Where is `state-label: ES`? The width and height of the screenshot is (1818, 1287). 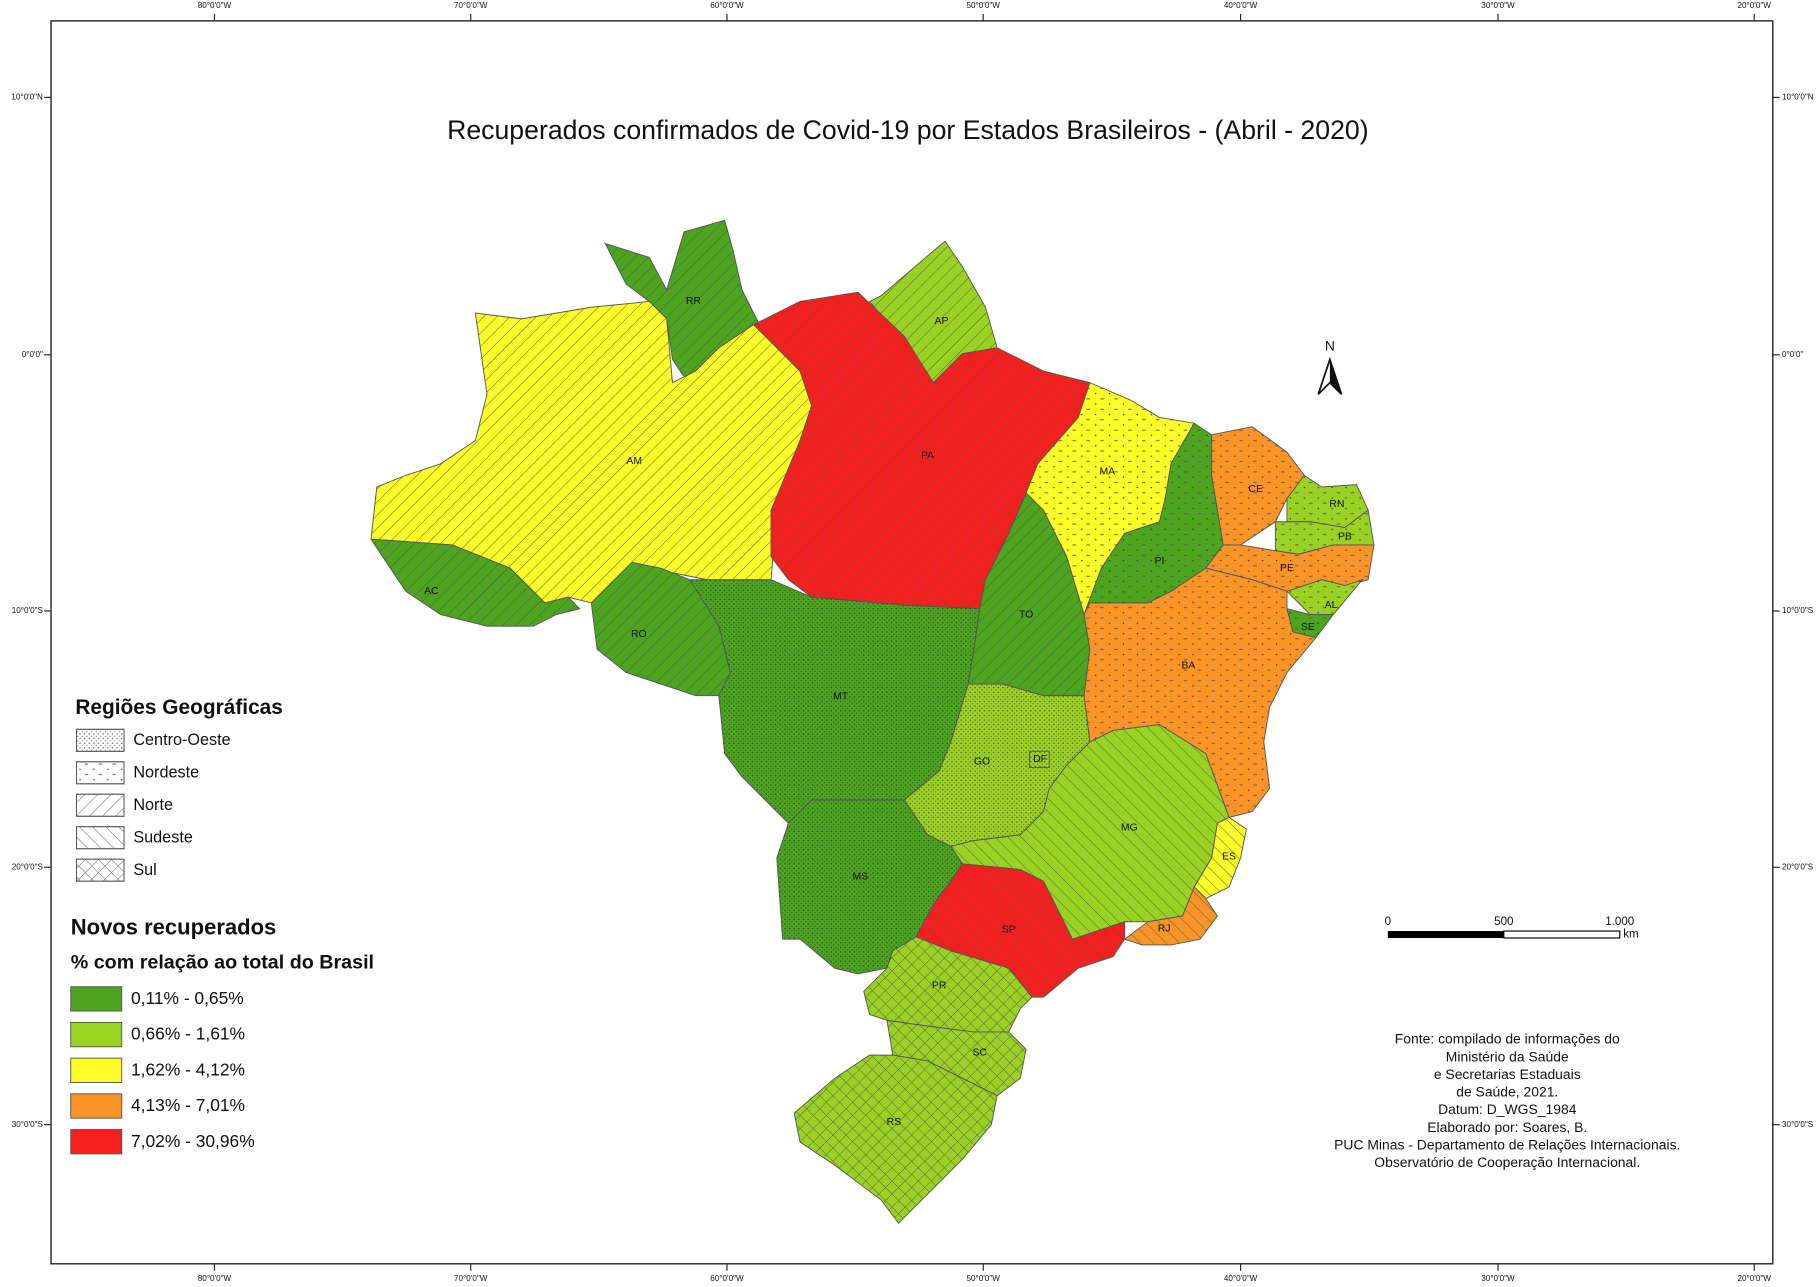
state-label: ES is located at coordinates (1229, 857).